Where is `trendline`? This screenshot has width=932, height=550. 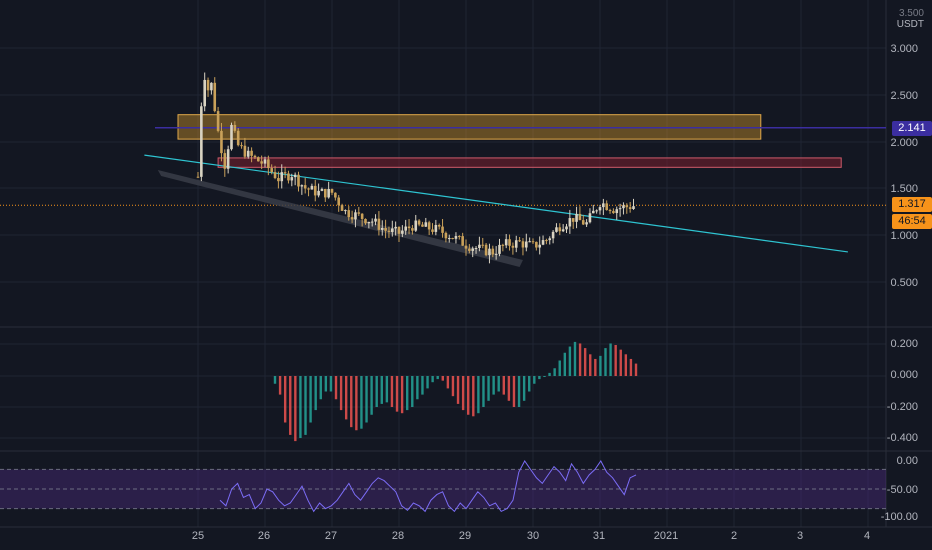 trendline is located at coordinates (496, 203).